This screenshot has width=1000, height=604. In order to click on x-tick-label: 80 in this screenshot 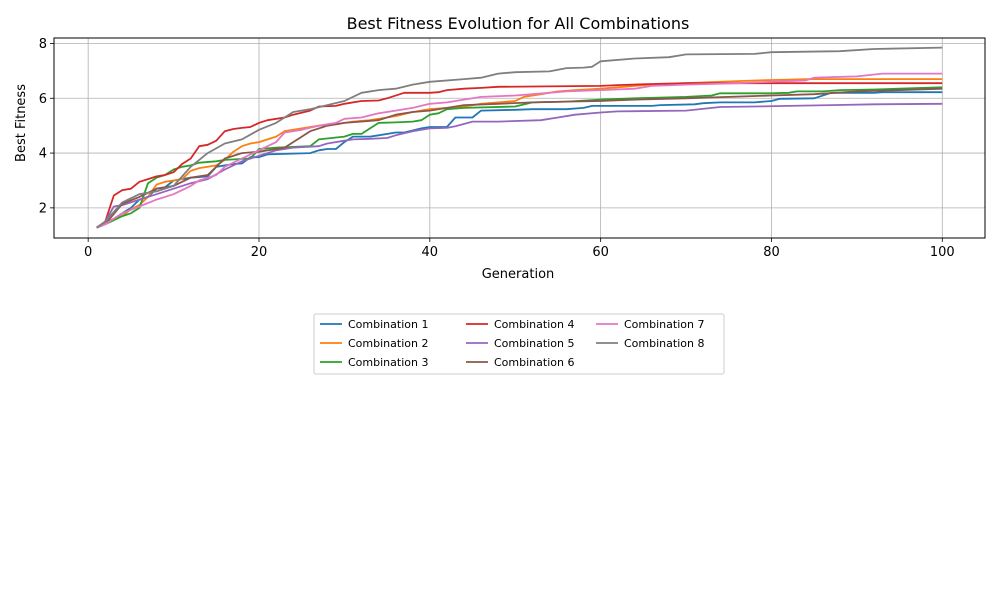, I will do `click(771, 252)`.